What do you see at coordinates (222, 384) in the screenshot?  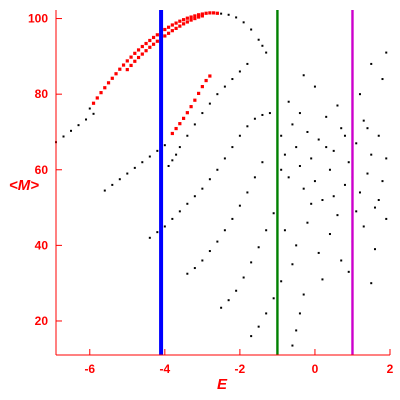 I see `x-axis-label: E` at bounding box center [222, 384].